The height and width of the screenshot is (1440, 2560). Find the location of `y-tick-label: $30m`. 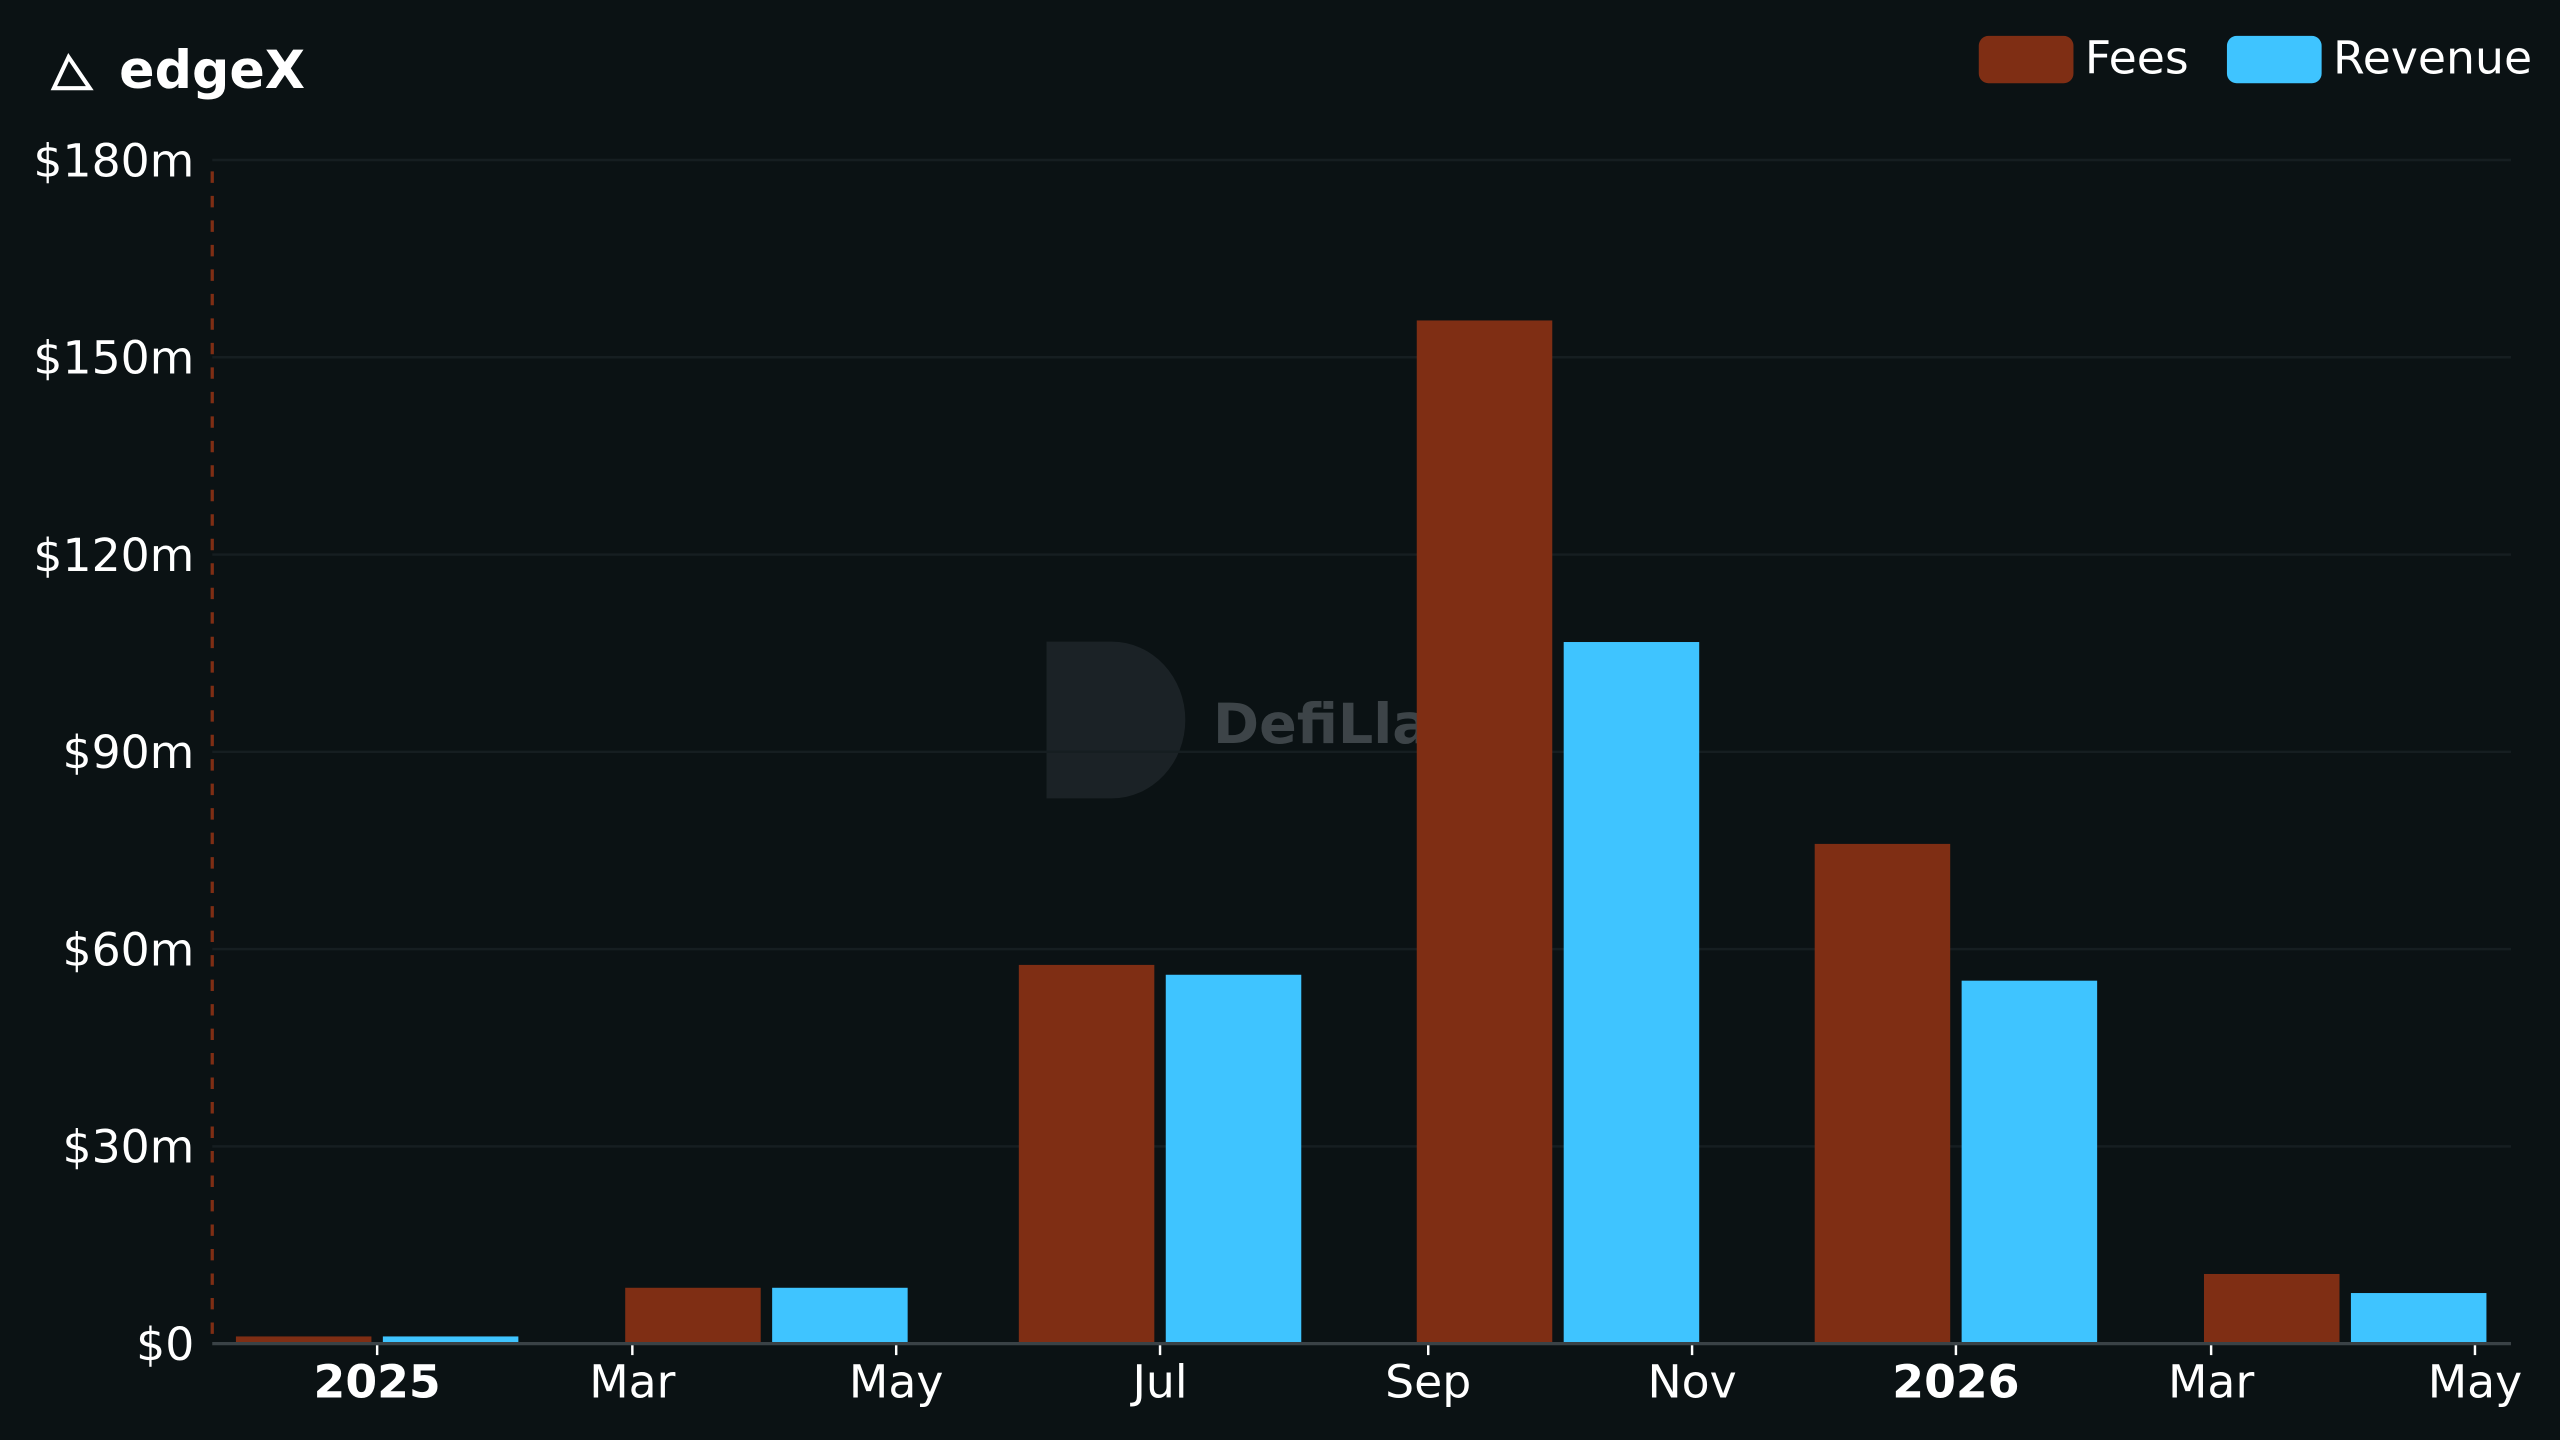

y-tick-label: $30m is located at coordinates (129, 1147).